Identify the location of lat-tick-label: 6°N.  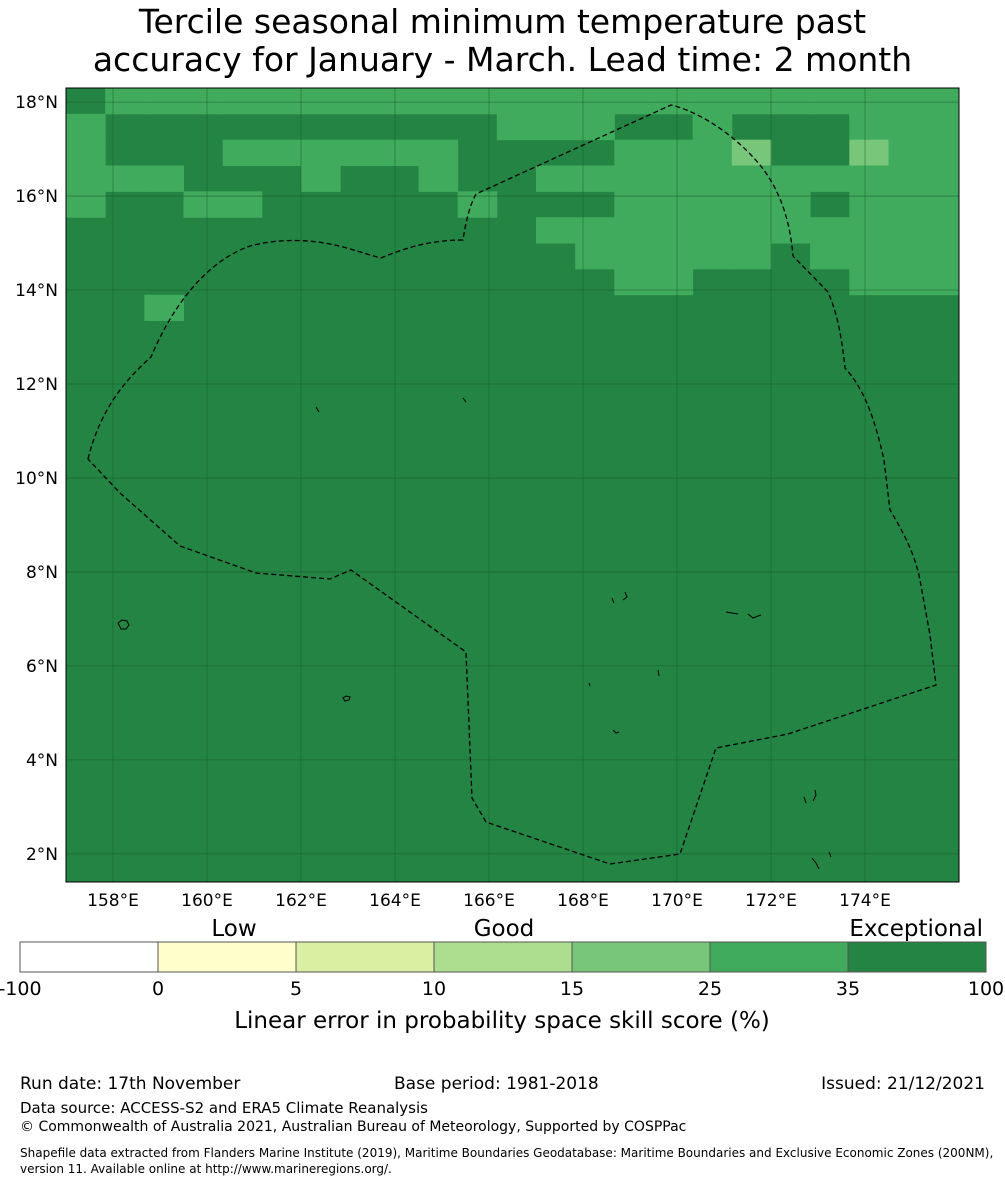
(42, 667).